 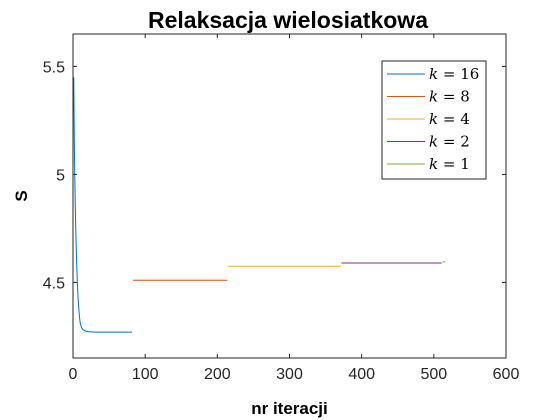 I want to click on y-axis-label: S, so click(x=21, y=195).